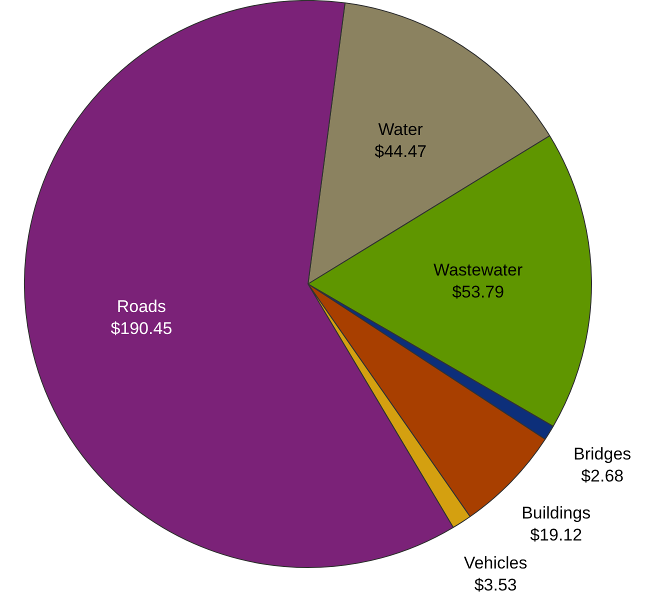 The width and height of the screenshot is (669, 596). Describe the element at coordinates (478, 270) in the screenshot. I see `slice-label: Wastewater` at that location.